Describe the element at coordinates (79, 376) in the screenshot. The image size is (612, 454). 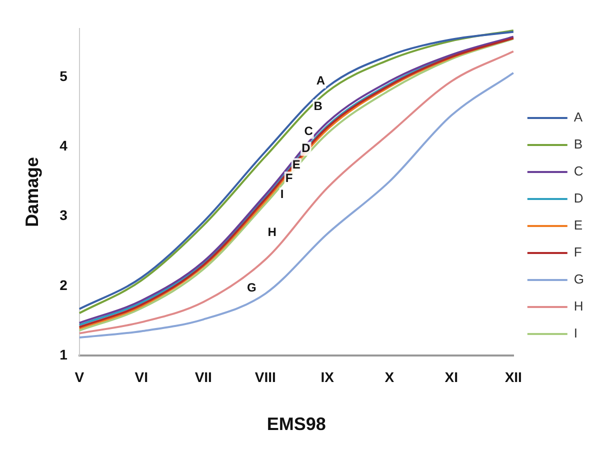
I see `x-tick-label: V` at that location.